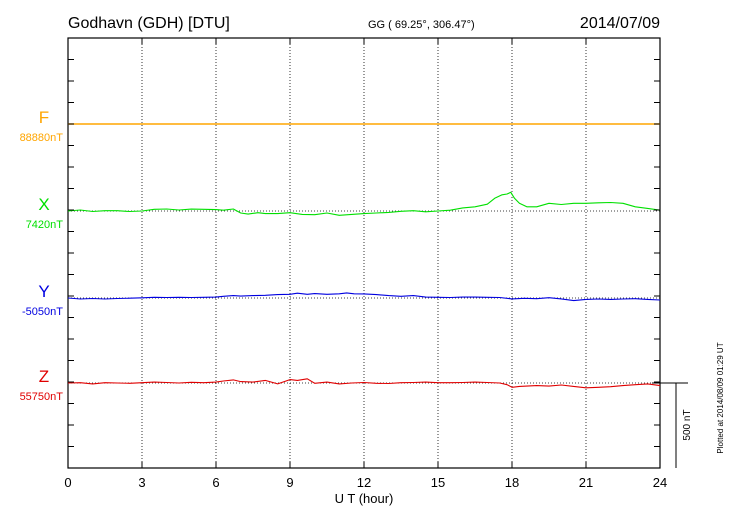  What do you see at coordinates (289, 482) in the screenshot?
I see `xtick-label-9: 9` at bounding box center [289, 482].